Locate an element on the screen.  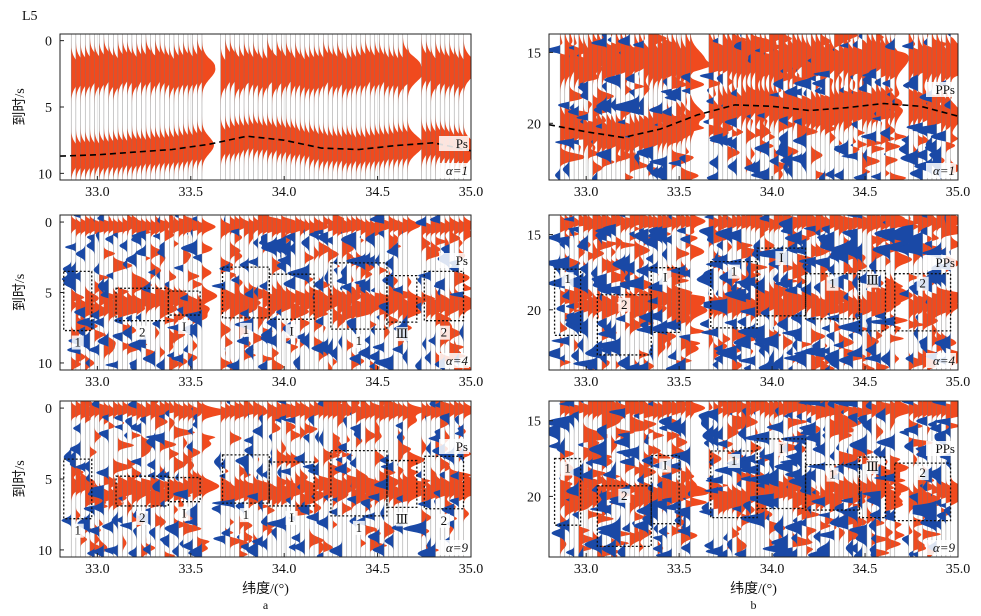
y-axis-label: 到时/s is located at coordinates (20, 106).